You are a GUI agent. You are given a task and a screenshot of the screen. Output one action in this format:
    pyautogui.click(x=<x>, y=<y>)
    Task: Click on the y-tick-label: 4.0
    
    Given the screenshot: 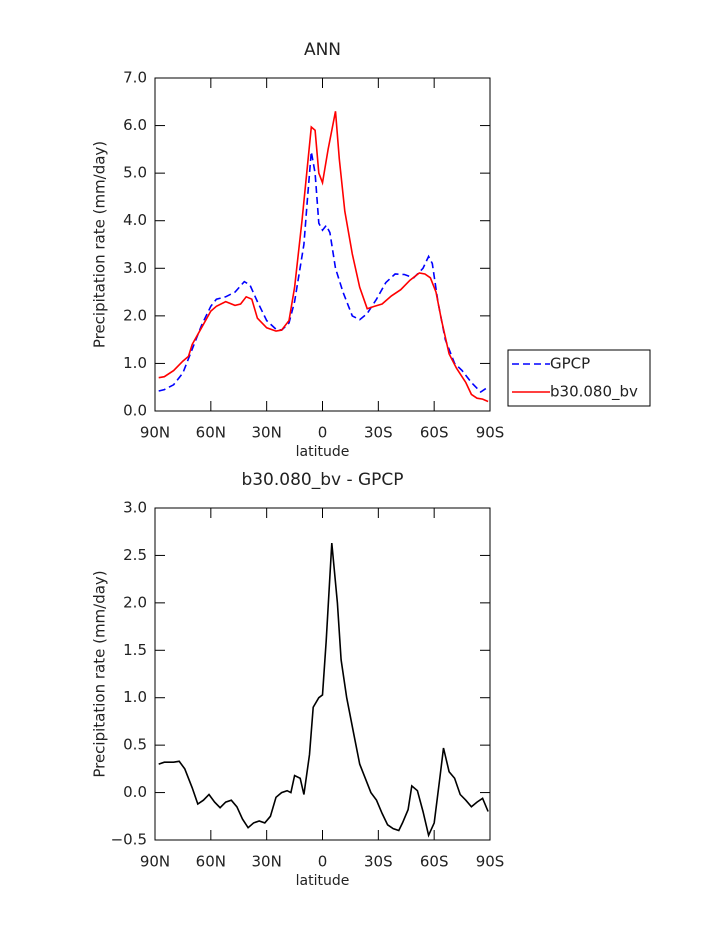 What is the action you would take?
    pyautogui.click(x=135, y=220)
    